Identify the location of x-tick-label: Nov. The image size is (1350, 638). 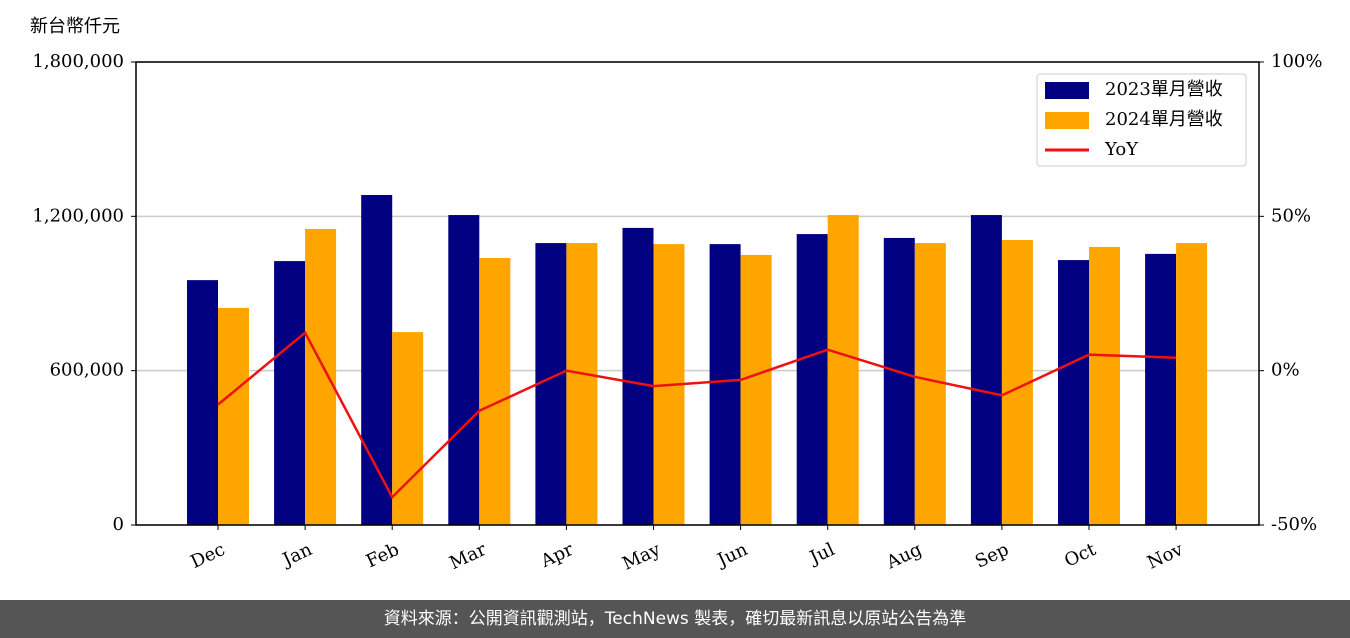
(1165, 556).